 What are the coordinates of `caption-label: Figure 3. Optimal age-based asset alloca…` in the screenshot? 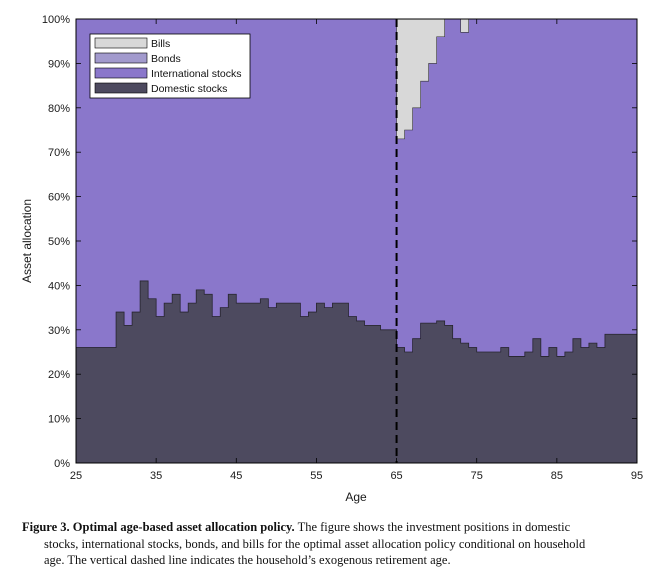 It's located at (158, 527).